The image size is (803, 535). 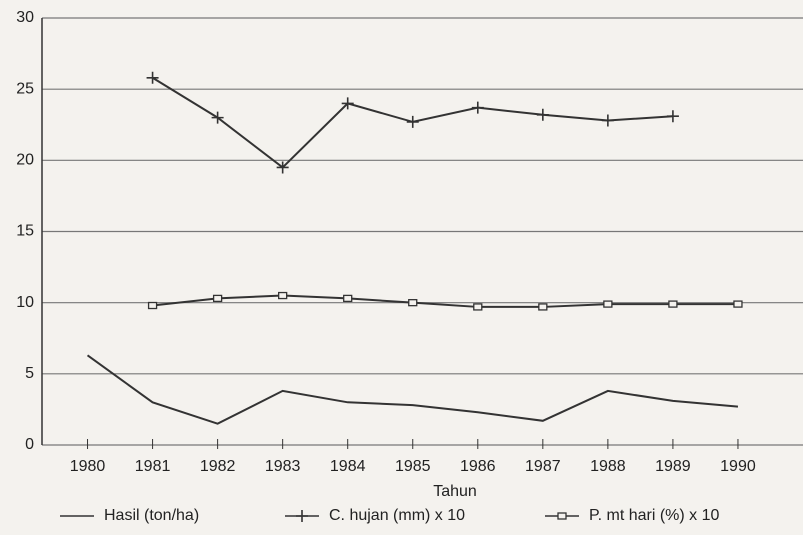 What do you see at coordinates (153, 466) in the screenshot?
I see `x-tick-label: 1981` at bounding box center [153, 466].